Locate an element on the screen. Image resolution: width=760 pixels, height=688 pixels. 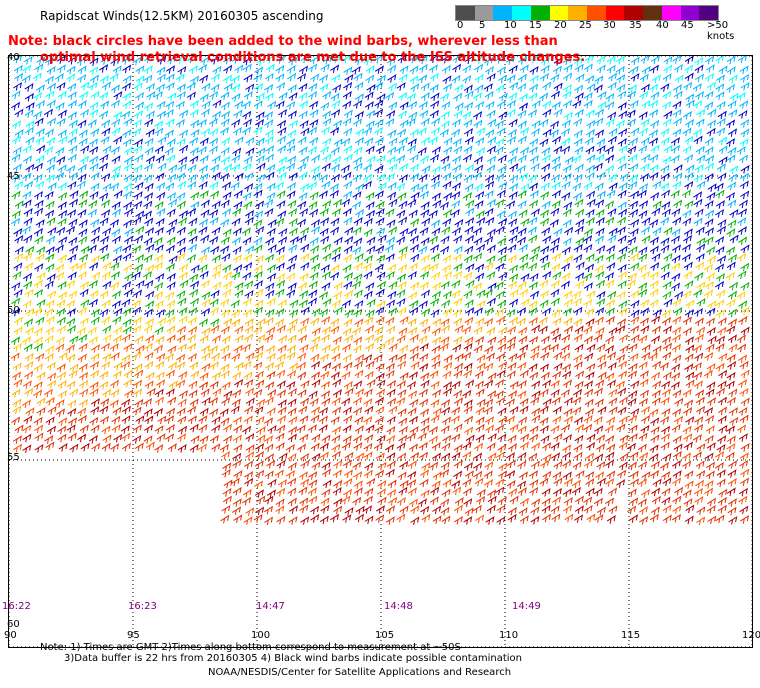
lat-label: 45 is located at coordinates (13, 176).